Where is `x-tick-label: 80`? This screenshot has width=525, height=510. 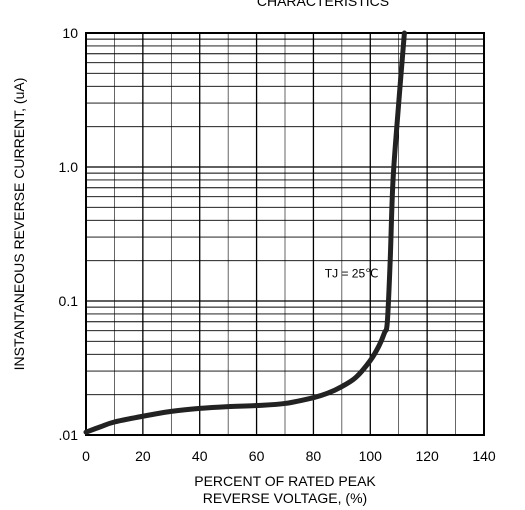
x-tick-label: 80 is located at coordinates (314, 456).